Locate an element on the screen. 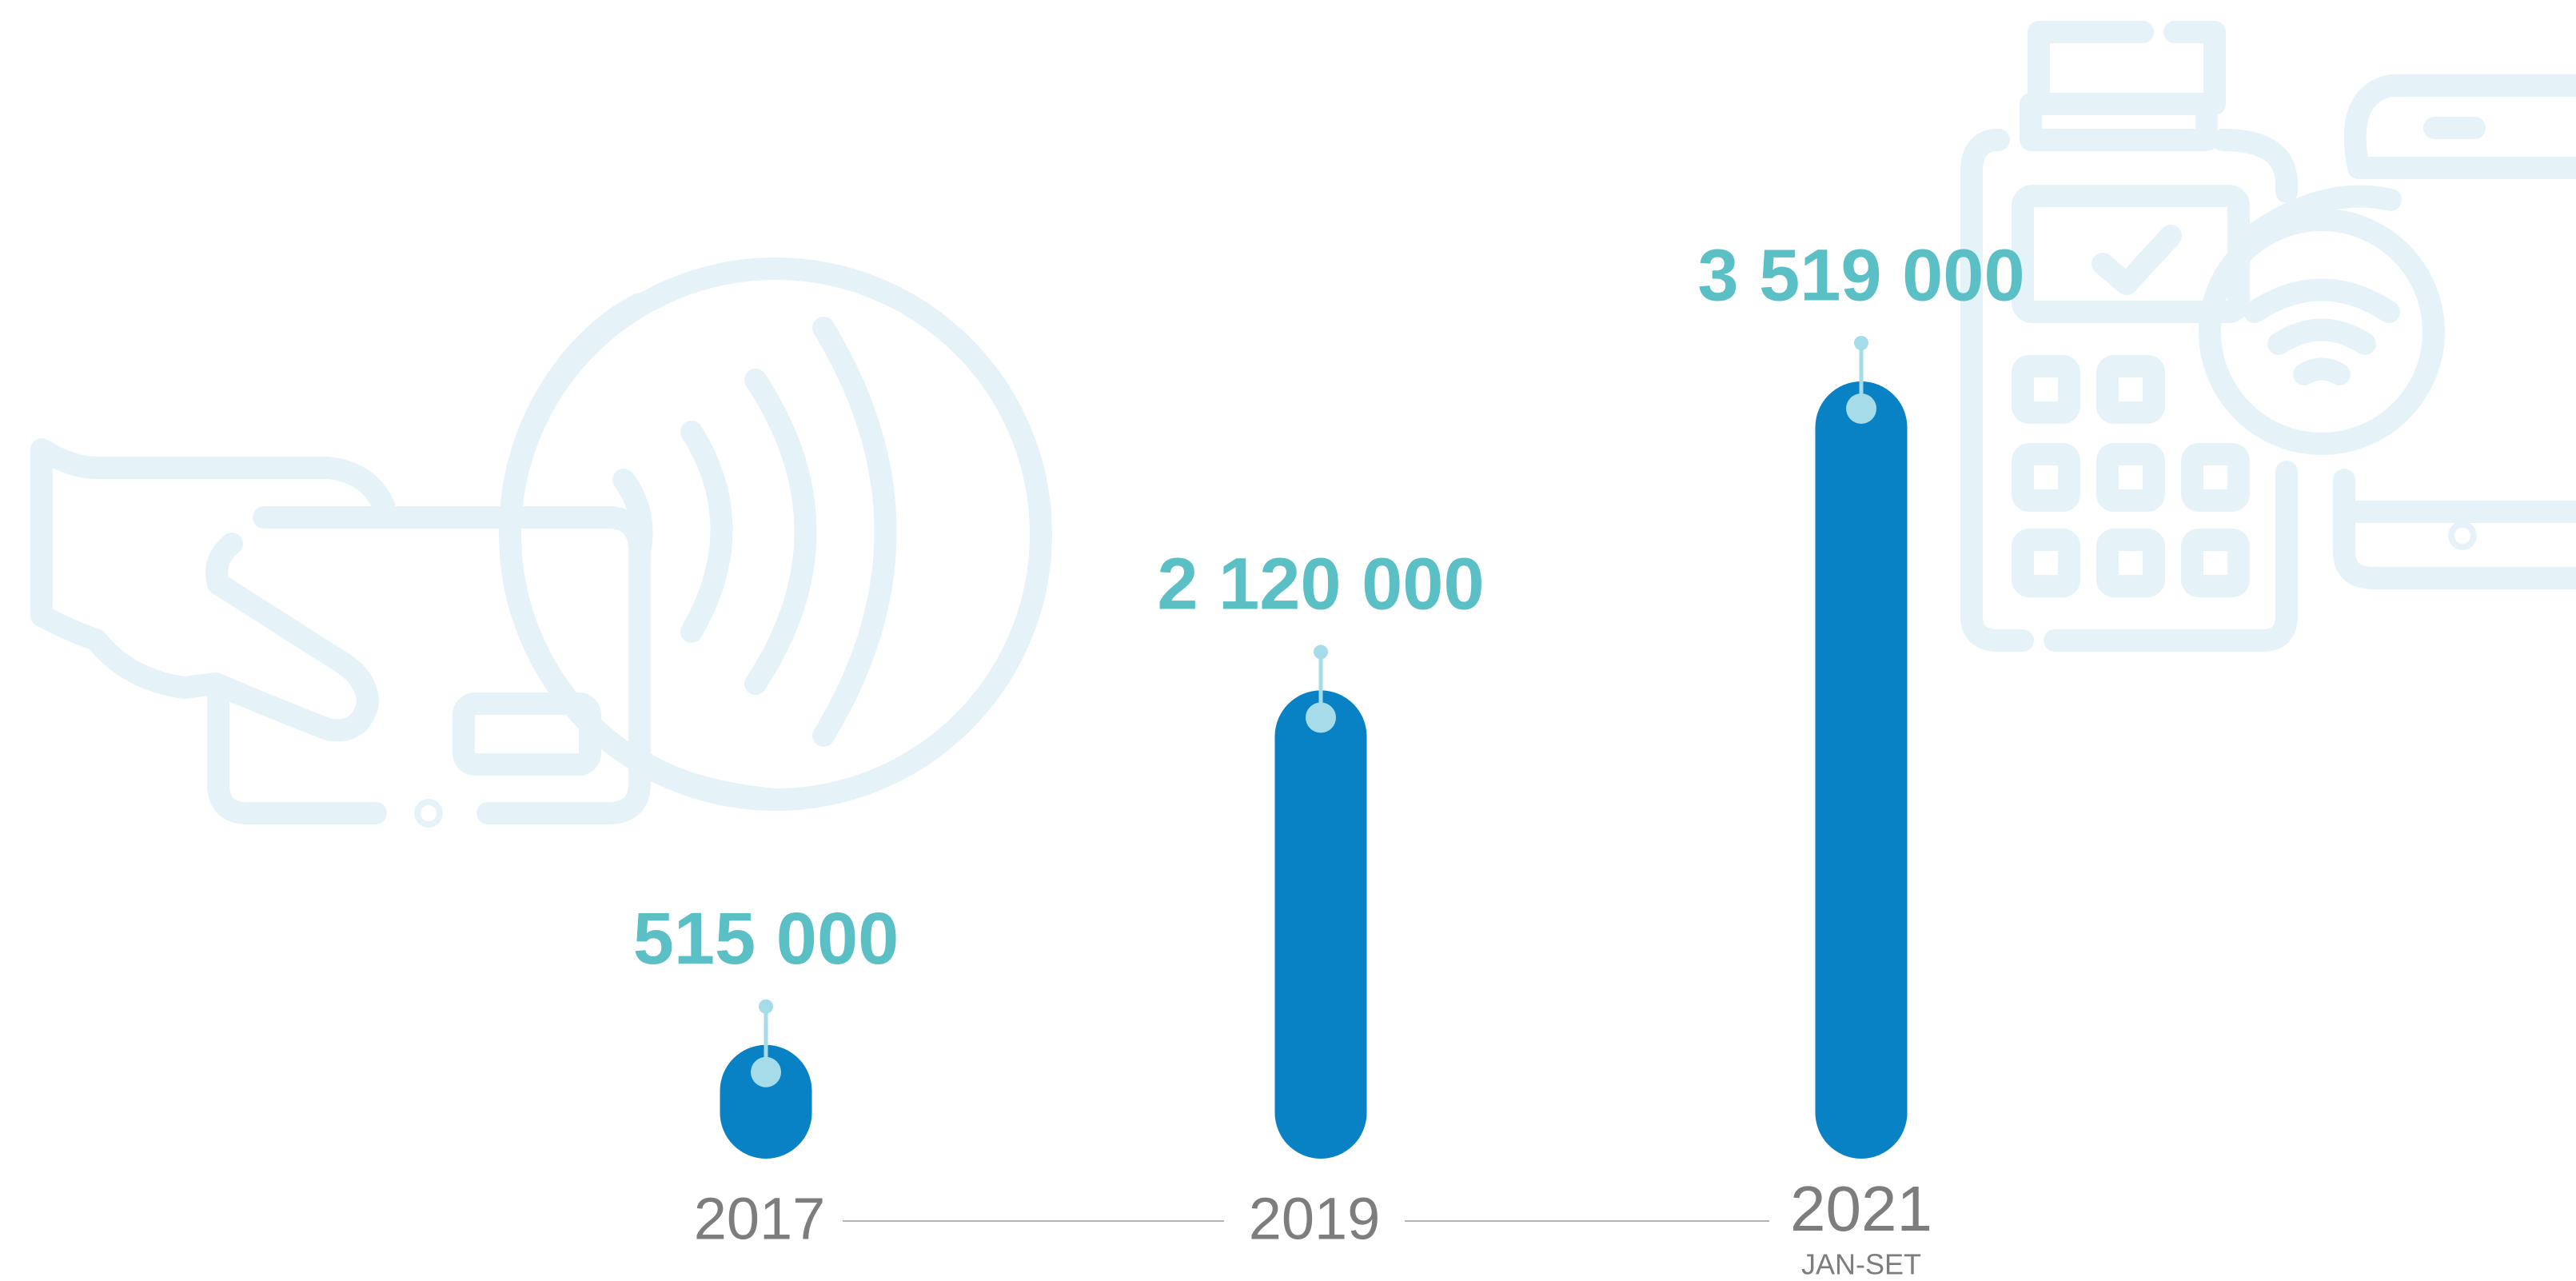 The width and height of the screenshot is (2576, 1281). keypad is located at coordinates (2131, 476).